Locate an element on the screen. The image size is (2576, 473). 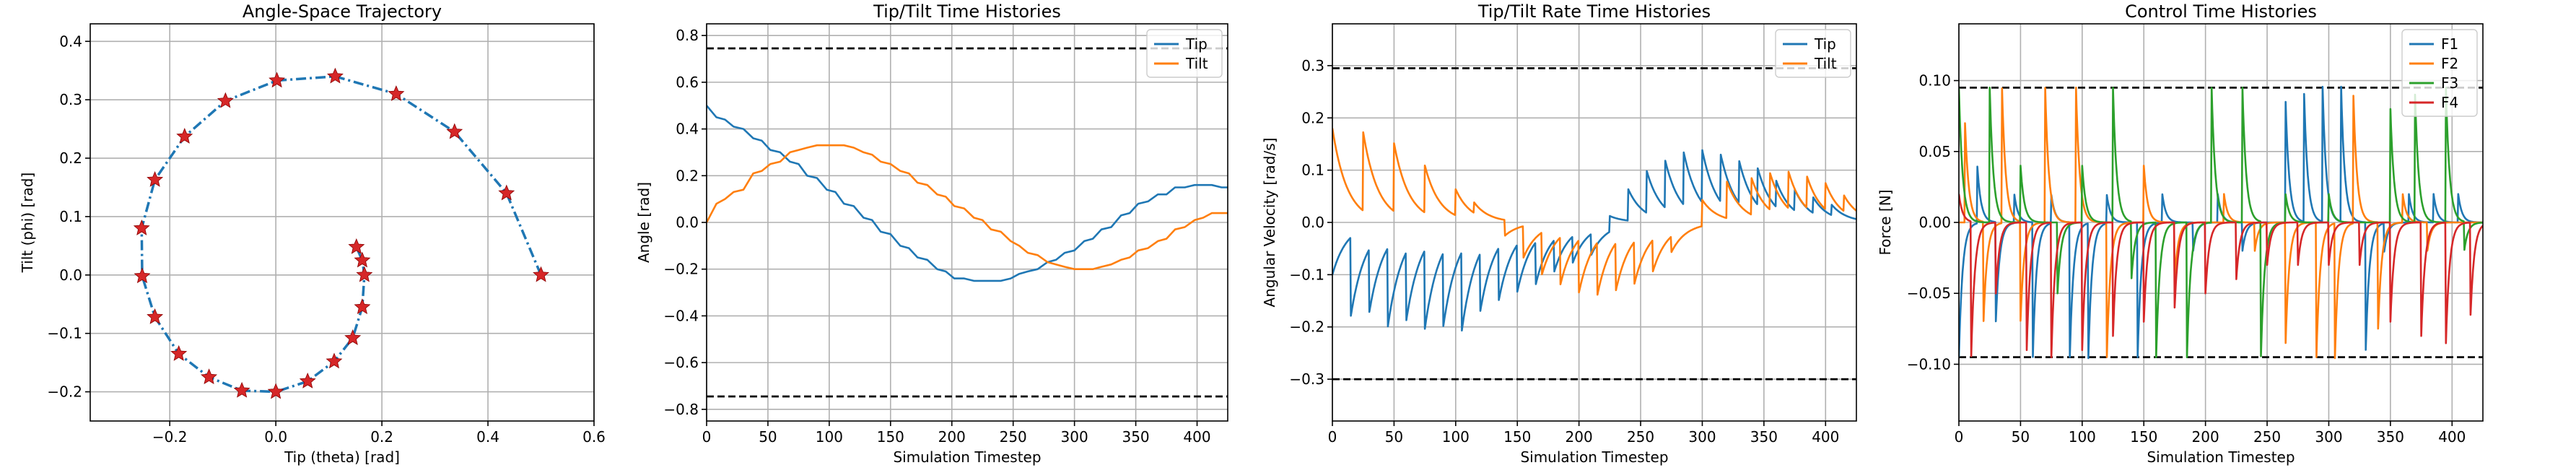
legend-box is located at coordinates (1184, 53).